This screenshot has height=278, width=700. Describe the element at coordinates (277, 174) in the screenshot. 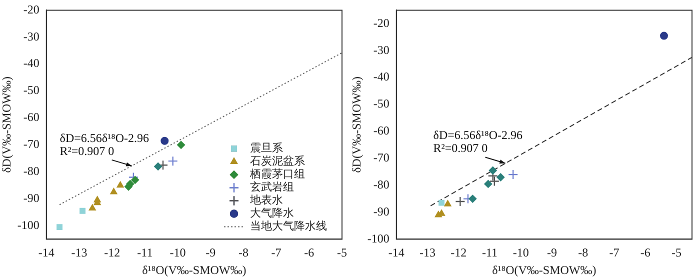

I see `legend-label: 栖霞茅口组` at that location.